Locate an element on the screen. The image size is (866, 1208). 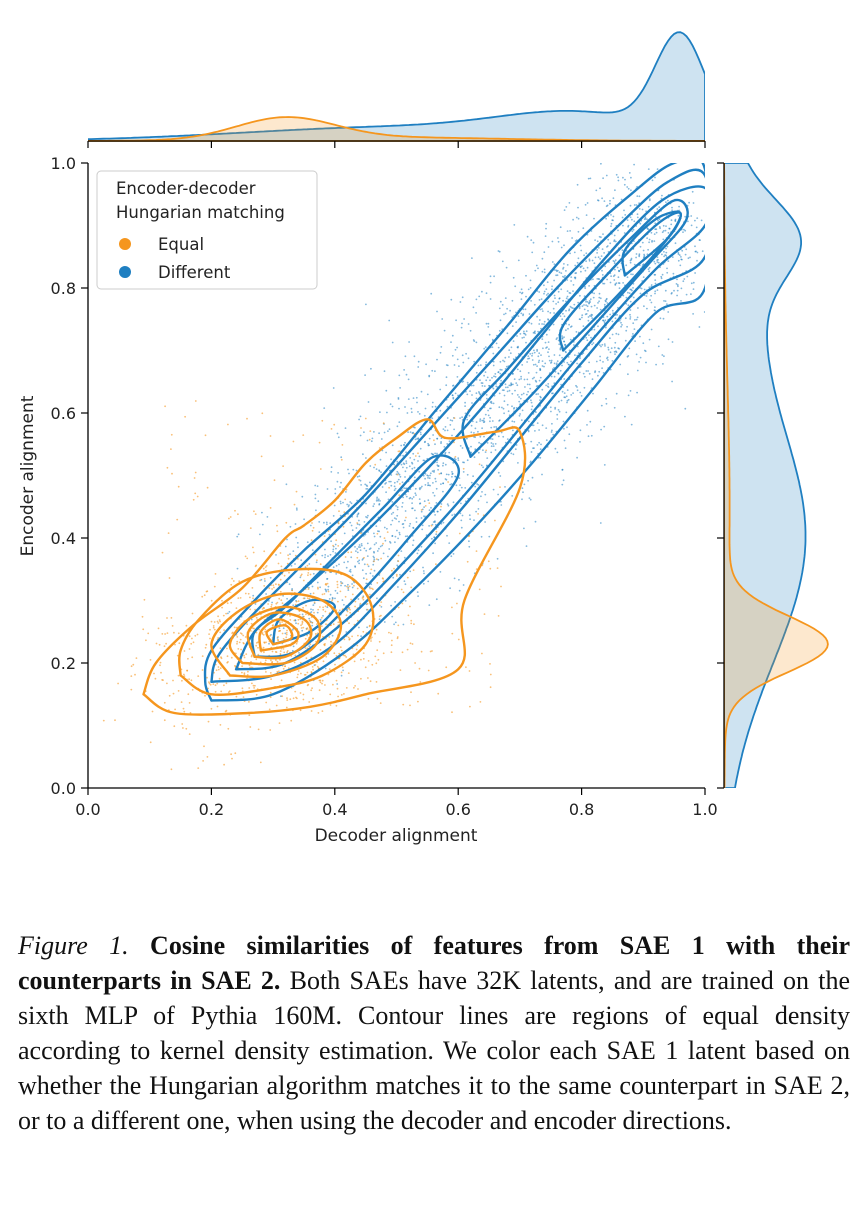
x-tick-label: 0.0 is located at coordinates (87, 809).